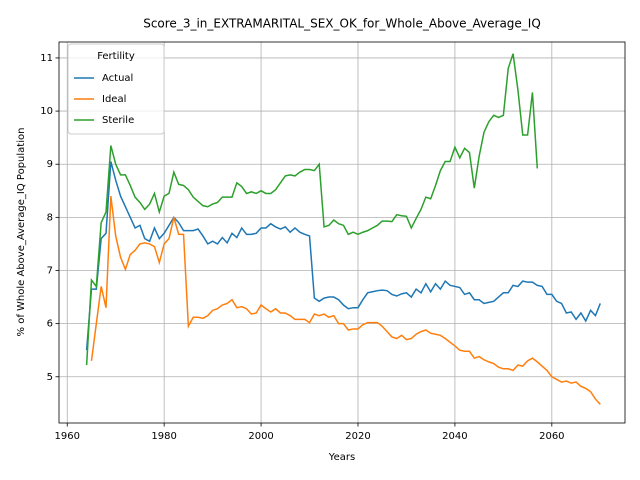  I want to click on legend-box, so click(116, 89).